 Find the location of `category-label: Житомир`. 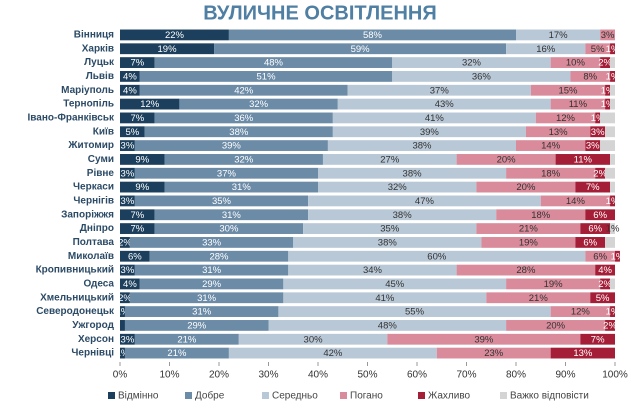

category-label: Житомир is located at coordinates (90, 145).